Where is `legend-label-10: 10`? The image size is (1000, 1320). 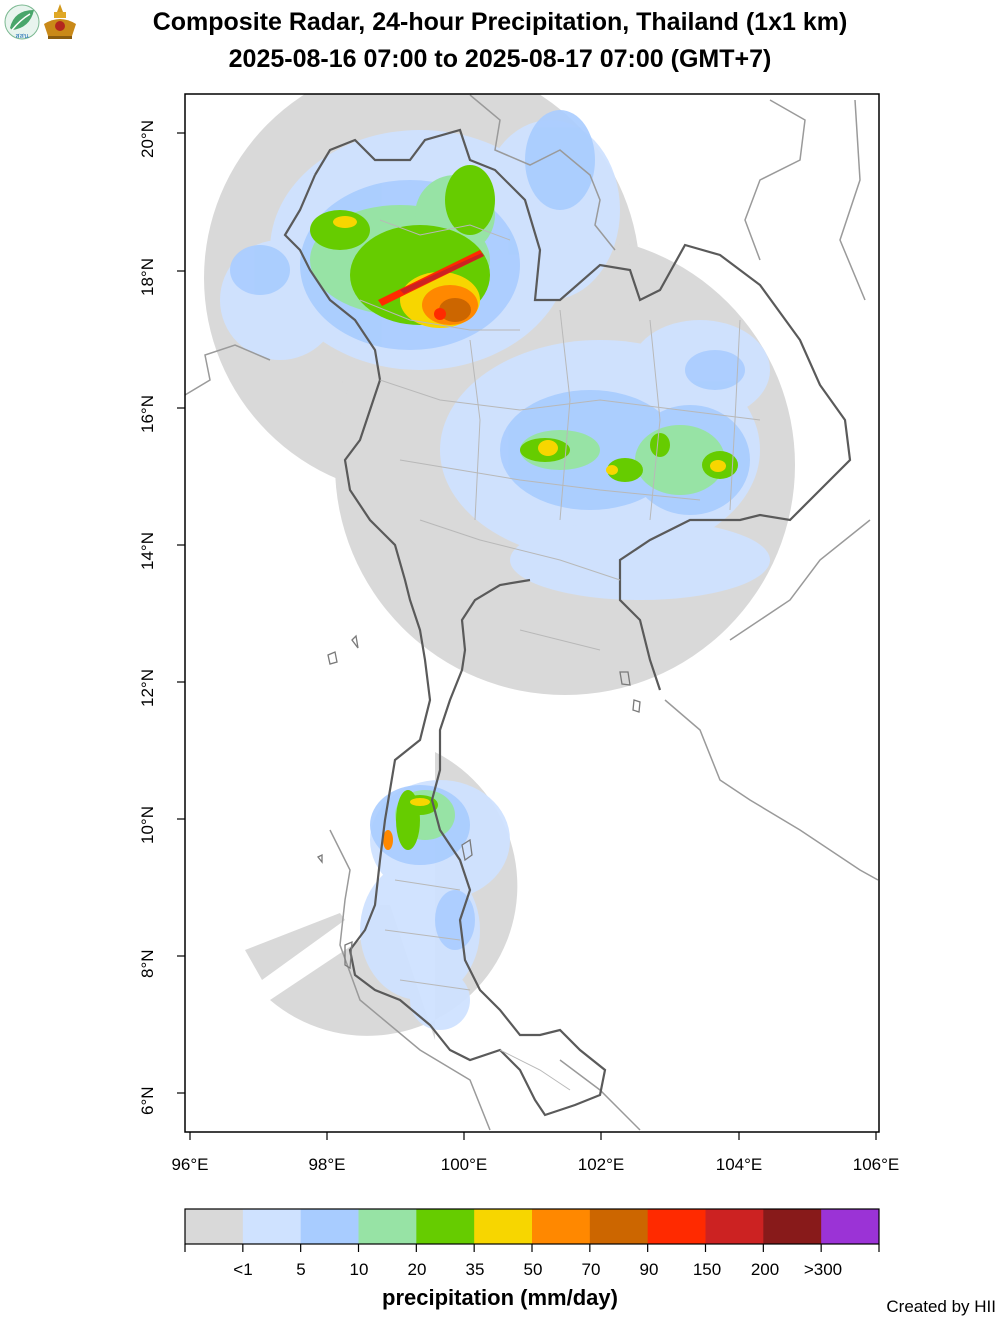 legend-label-10: 10 is located at coordinates (359, 1269).